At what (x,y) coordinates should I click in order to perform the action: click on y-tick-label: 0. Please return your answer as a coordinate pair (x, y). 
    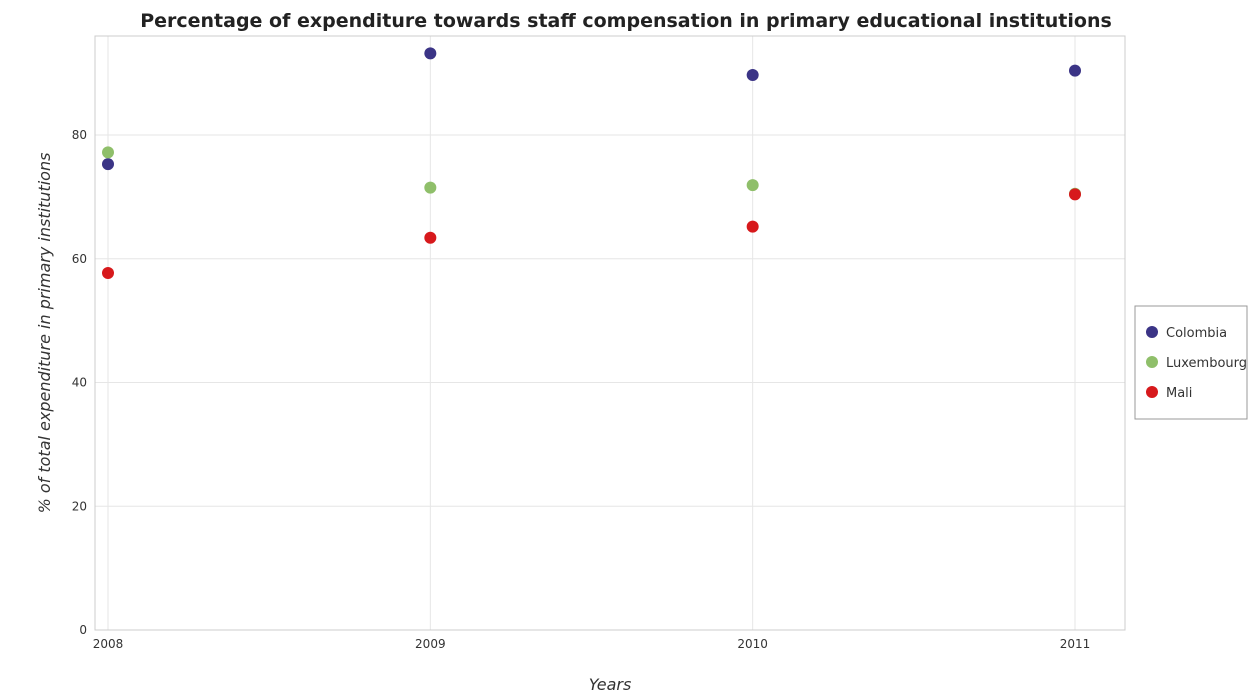
    Looking at the image, I should click on (83, 630).